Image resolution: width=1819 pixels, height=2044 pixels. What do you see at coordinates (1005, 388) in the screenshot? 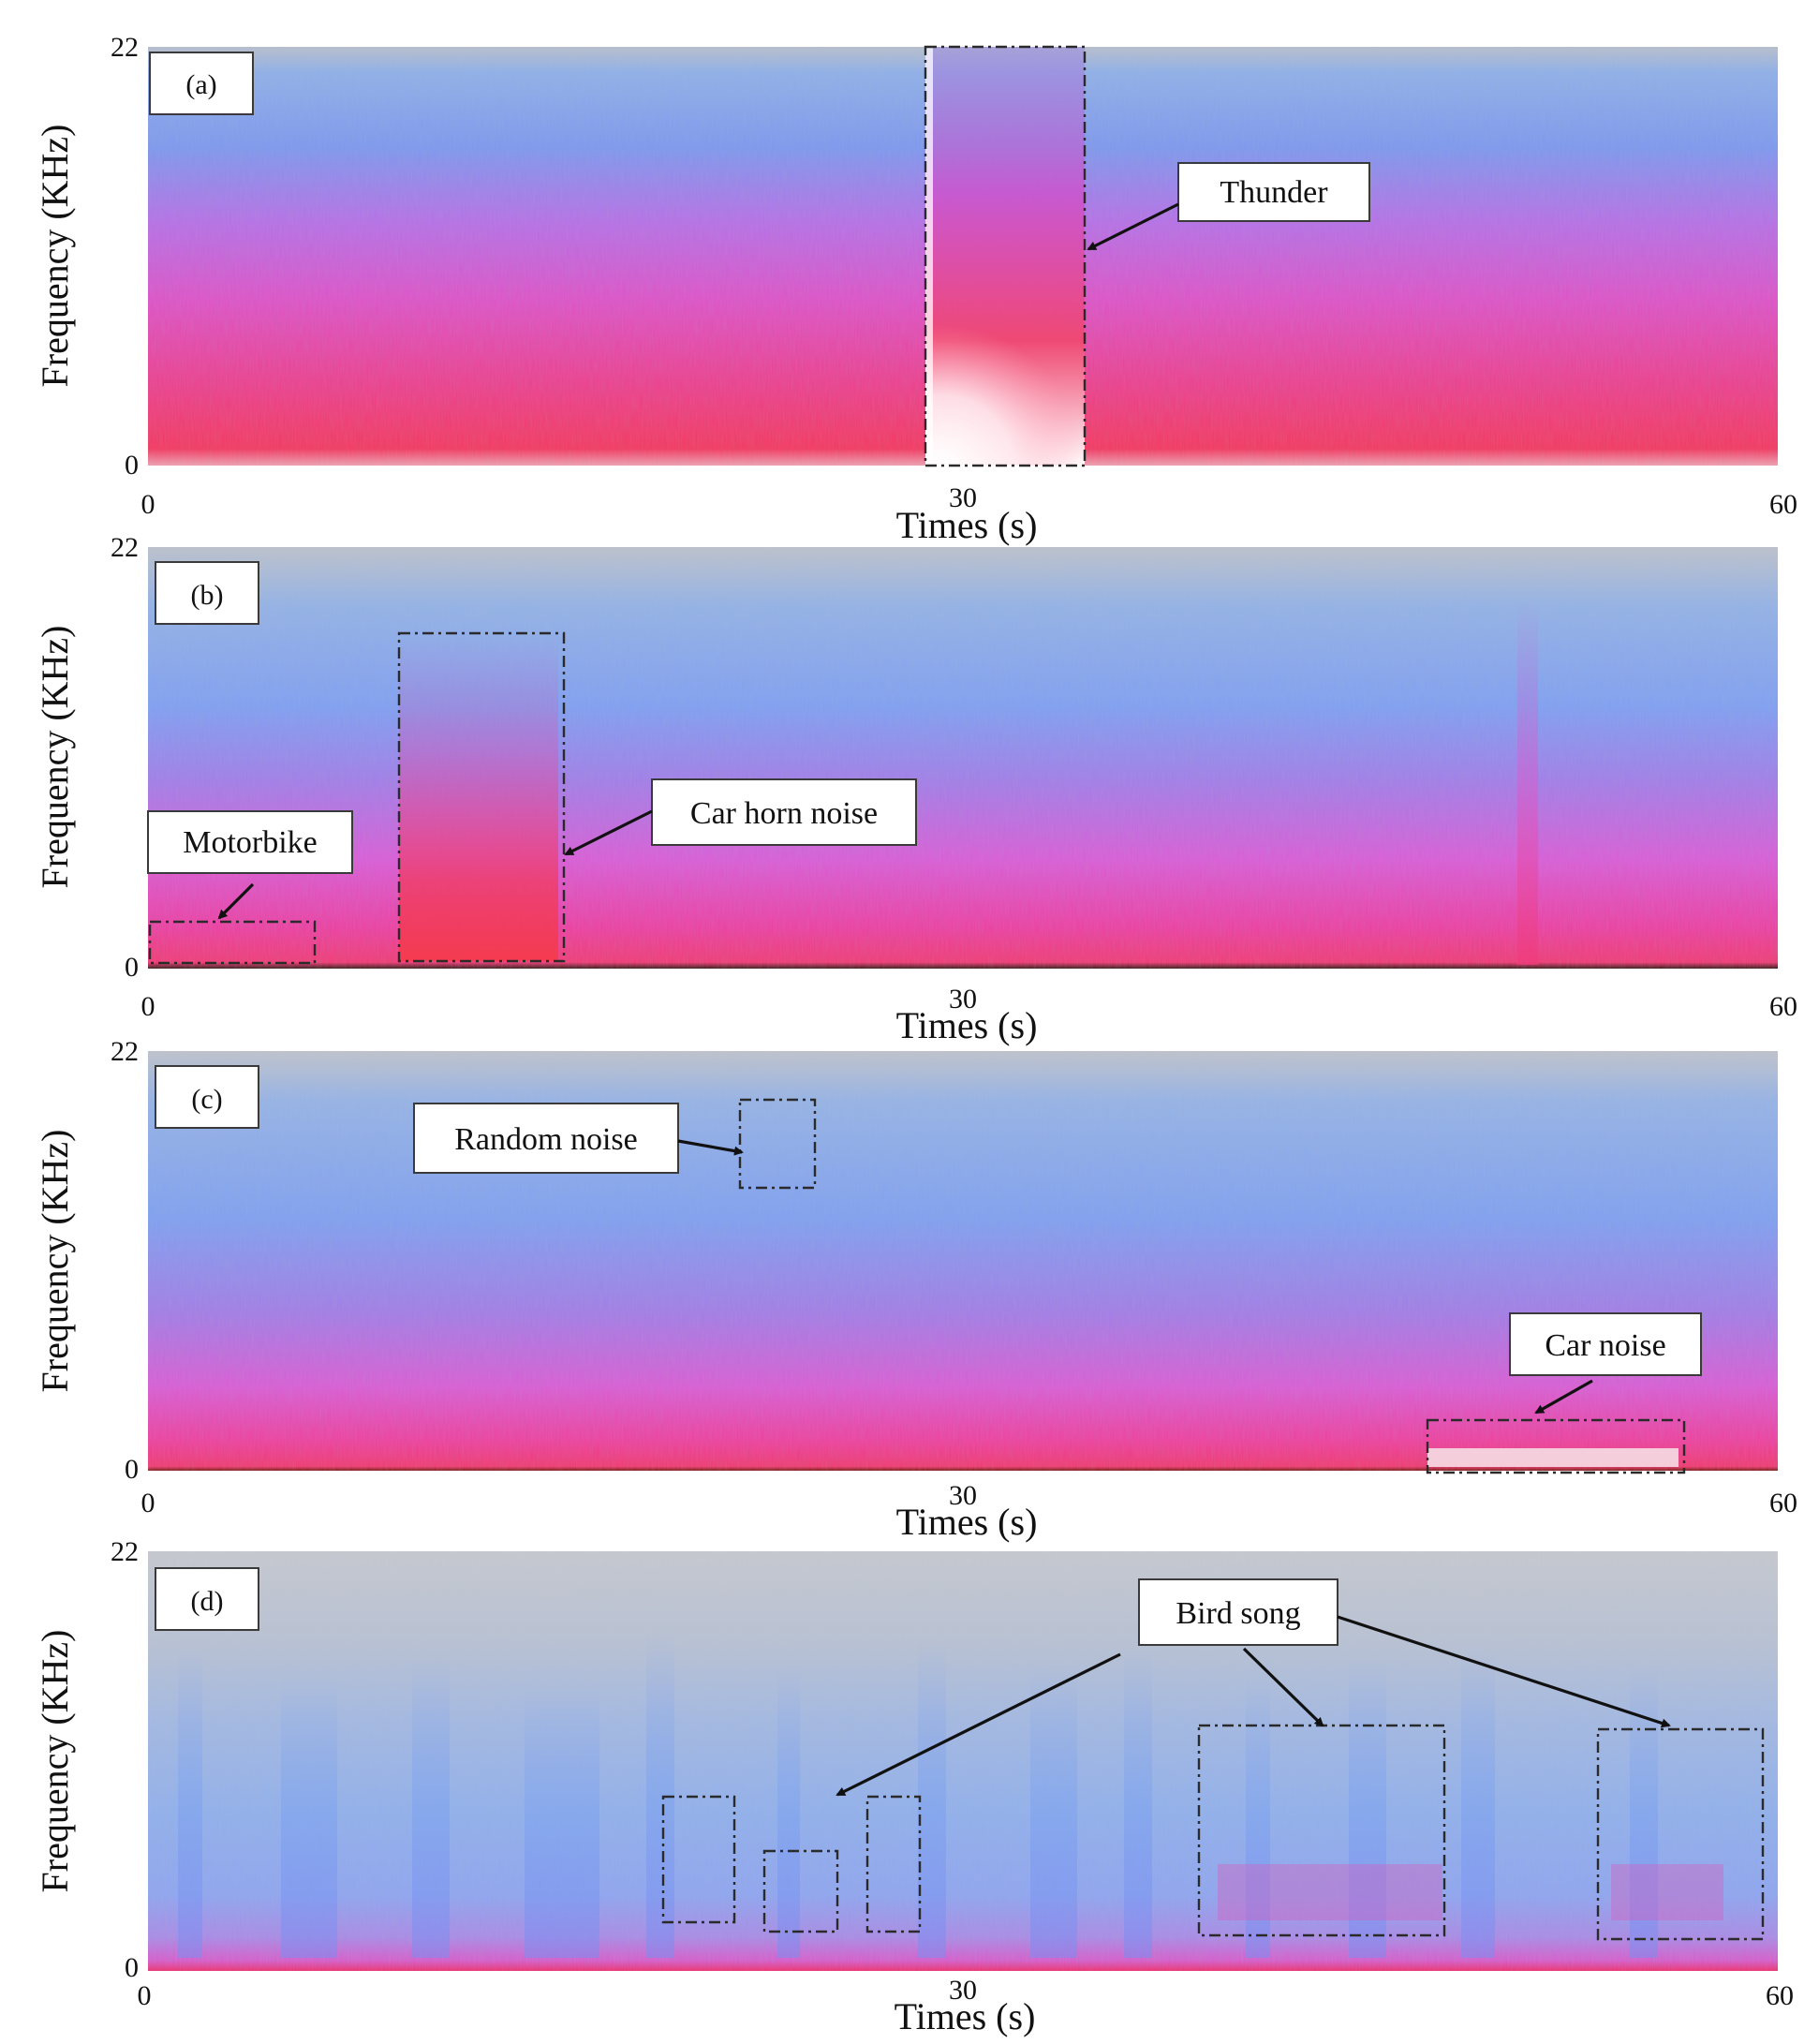
I see `thunder-white` at bounding box center [1005, 388].